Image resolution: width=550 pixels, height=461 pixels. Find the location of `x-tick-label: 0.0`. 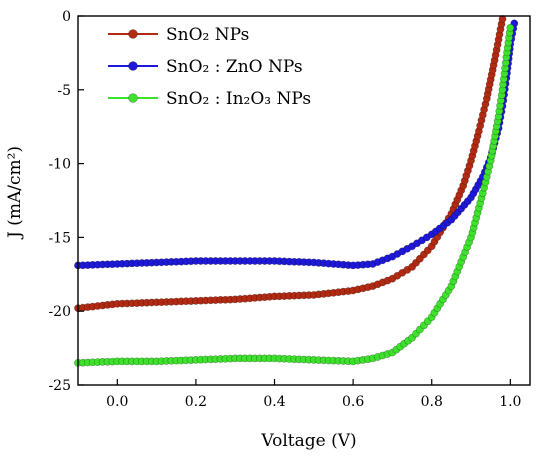

x-tick-label: 0.0 is located at coordinates (117, 402).